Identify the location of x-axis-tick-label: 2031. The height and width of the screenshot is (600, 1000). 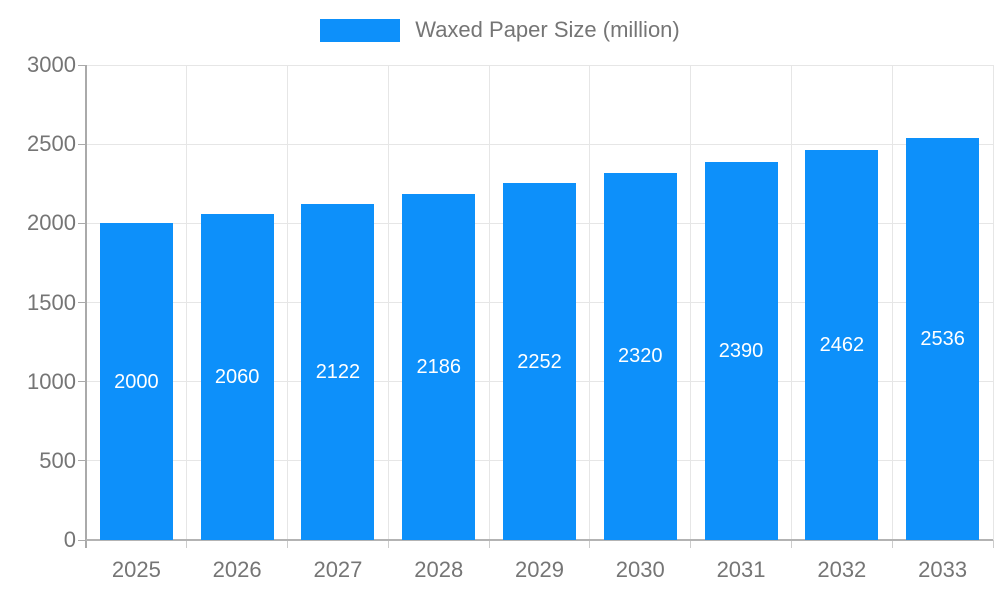
(741, 569).